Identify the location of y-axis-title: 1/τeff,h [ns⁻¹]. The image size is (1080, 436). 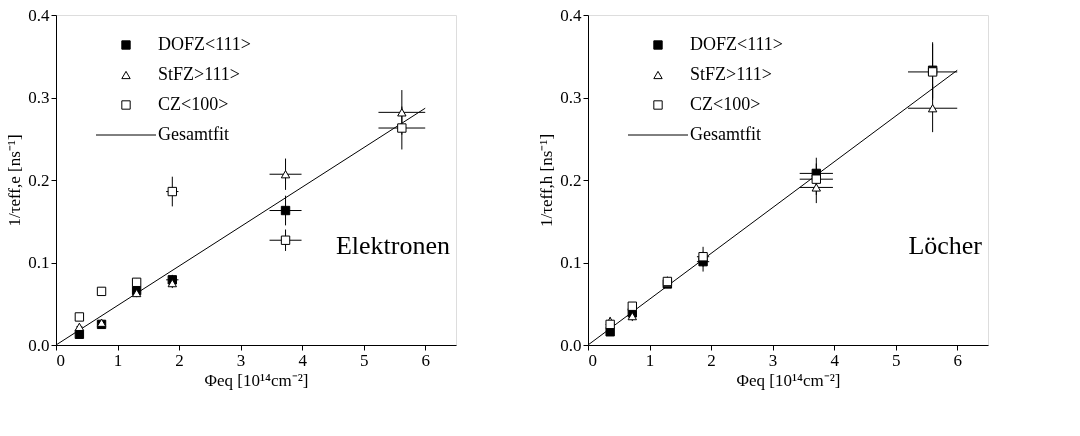
(547, 180).